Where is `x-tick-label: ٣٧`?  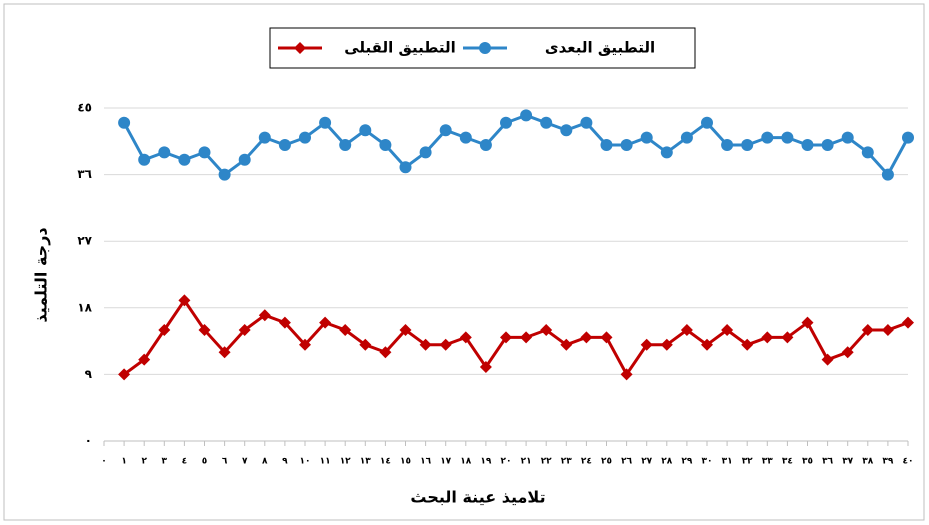
x-tick-label: ٣٧ is located at coordinates (847, 462).